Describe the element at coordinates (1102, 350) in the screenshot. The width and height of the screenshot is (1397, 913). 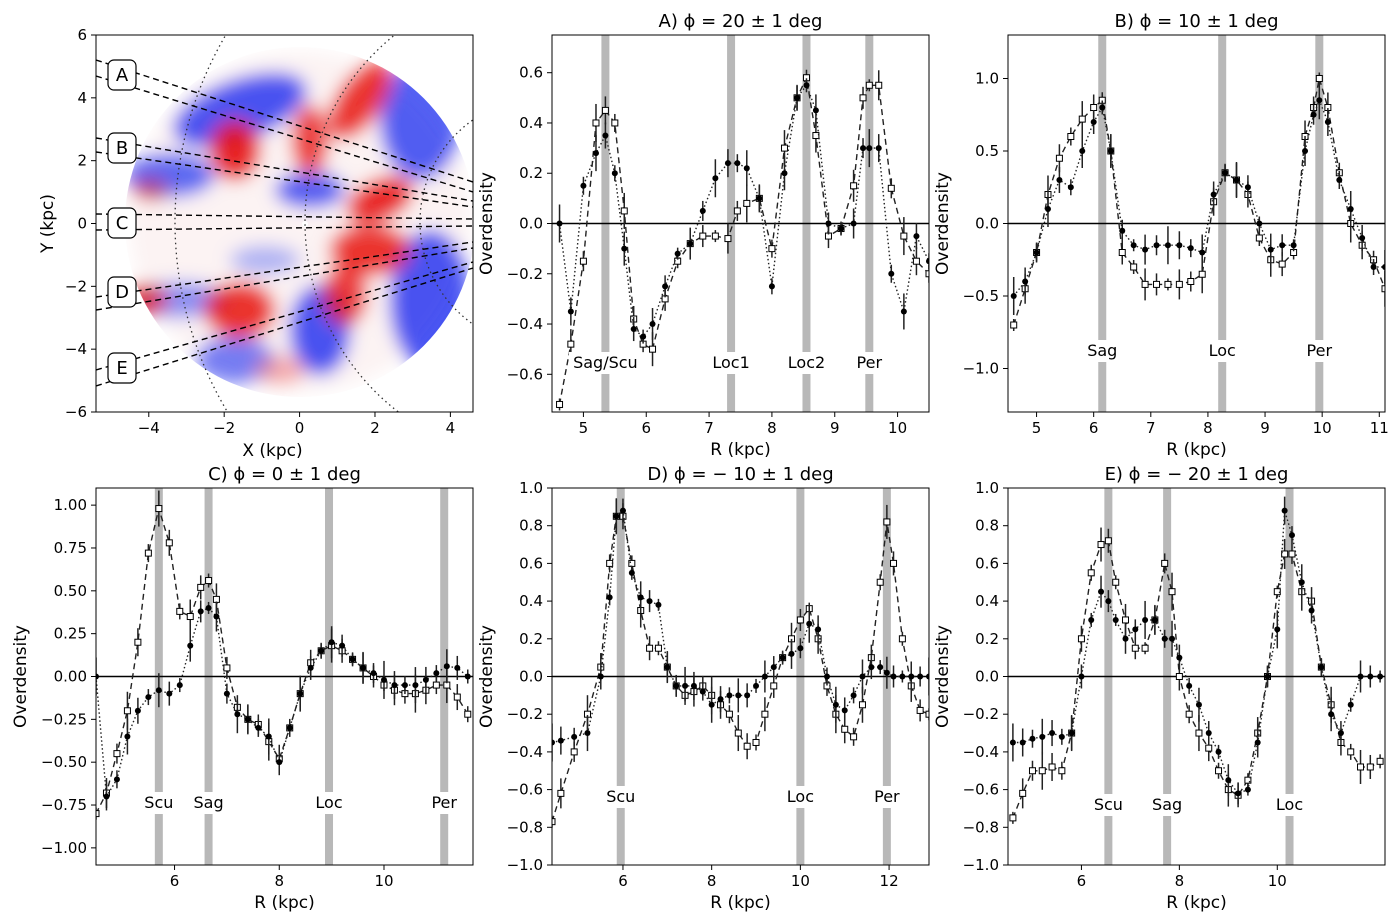
I see `arm-label: Sag` at that location.